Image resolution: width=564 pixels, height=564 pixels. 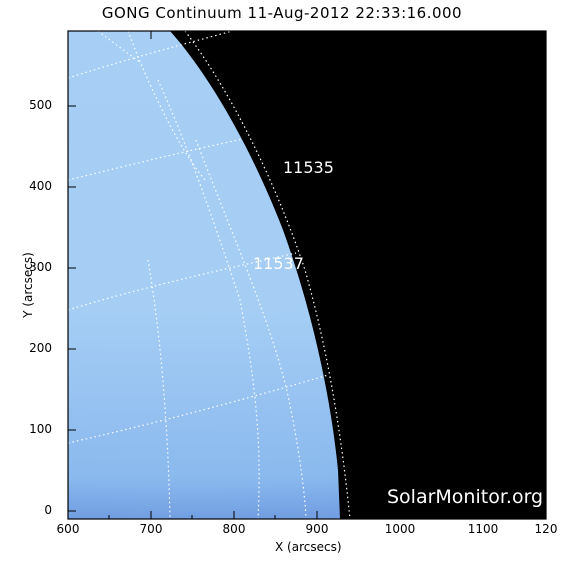 What do you see at coordinates (40, 105) in the screenshot?
I see `y-tick-label: 500` at bounding box center [40, 105].